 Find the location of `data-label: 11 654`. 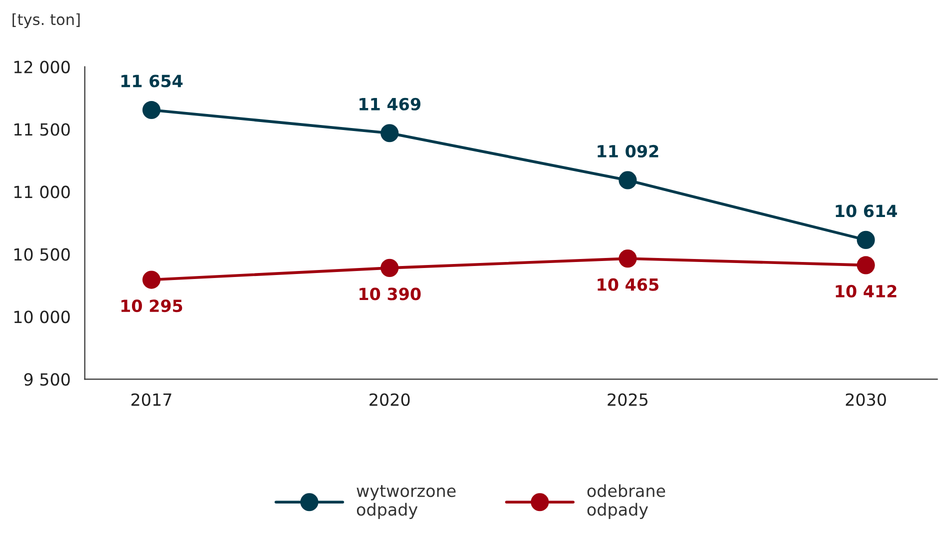

data-label: 11 654 is located at coordinates (152, 81).